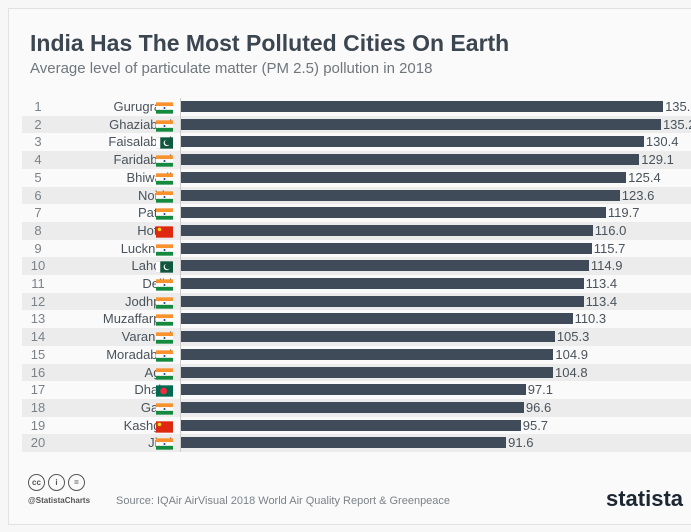  What do you see at coordinates (38, 283) in the screenshot?
I see `rank-label: 11` at bounding box center [38, 283].